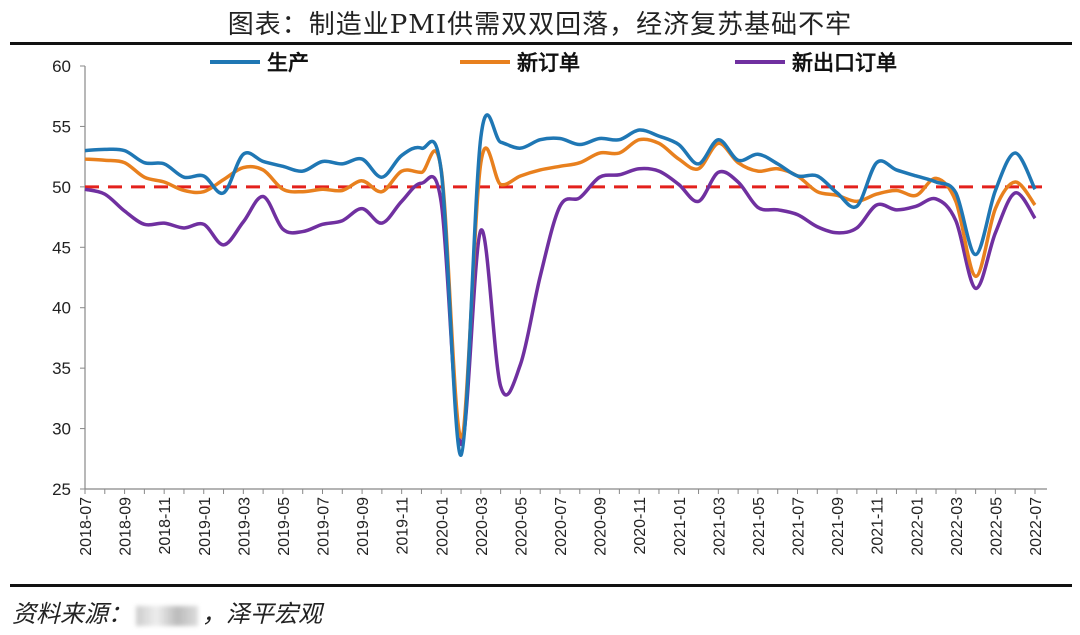 The image size is (1080, 635). I want to click on y-tick-label: 55, so click(61, 126).